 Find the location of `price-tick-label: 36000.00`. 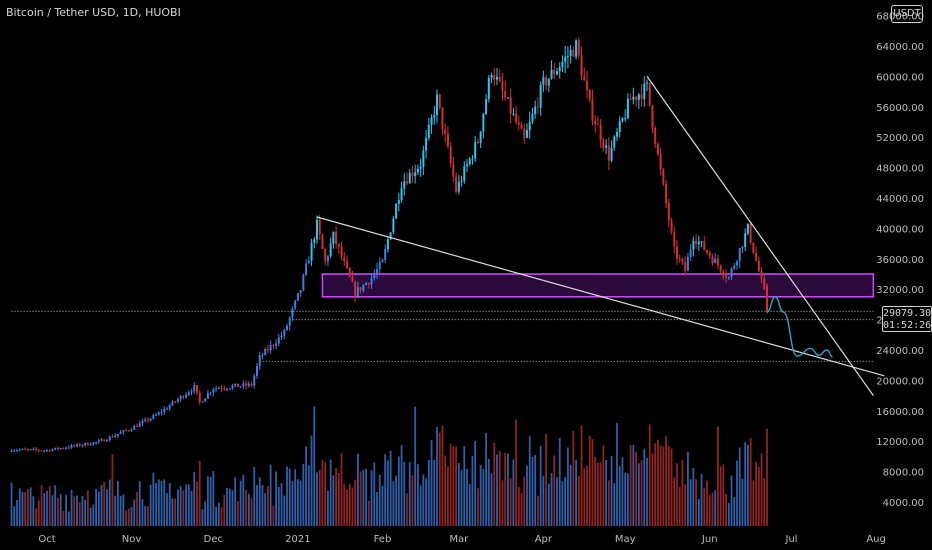

price-tick-label: 36000.00 is located at coordinates (900, 260).